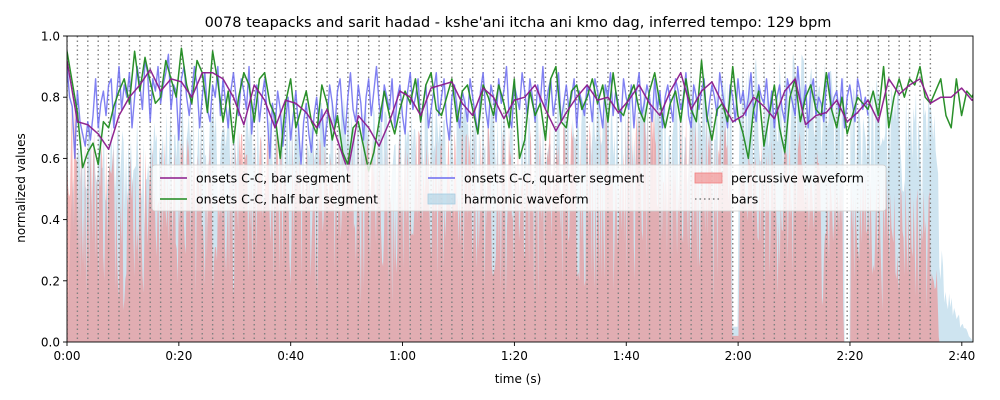 The height and width of the screenshot is (400, 1000). Describe the element at coordinates (738, 356) in the screenshot. I see `x-tick-label: 2:00` at that location.